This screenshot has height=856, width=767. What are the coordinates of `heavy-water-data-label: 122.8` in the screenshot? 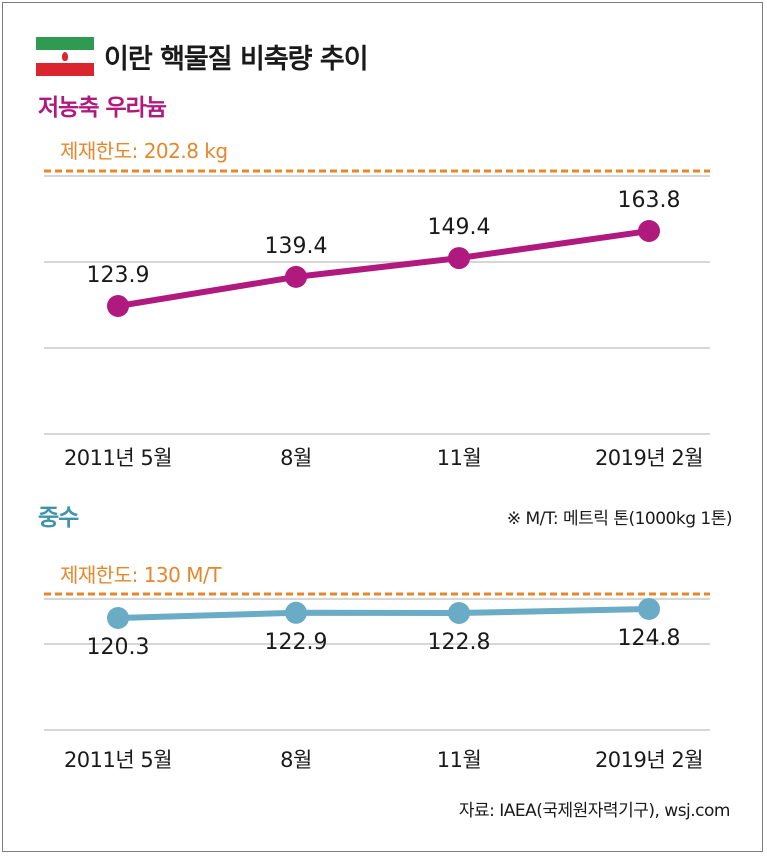 It's located at (459, 642).